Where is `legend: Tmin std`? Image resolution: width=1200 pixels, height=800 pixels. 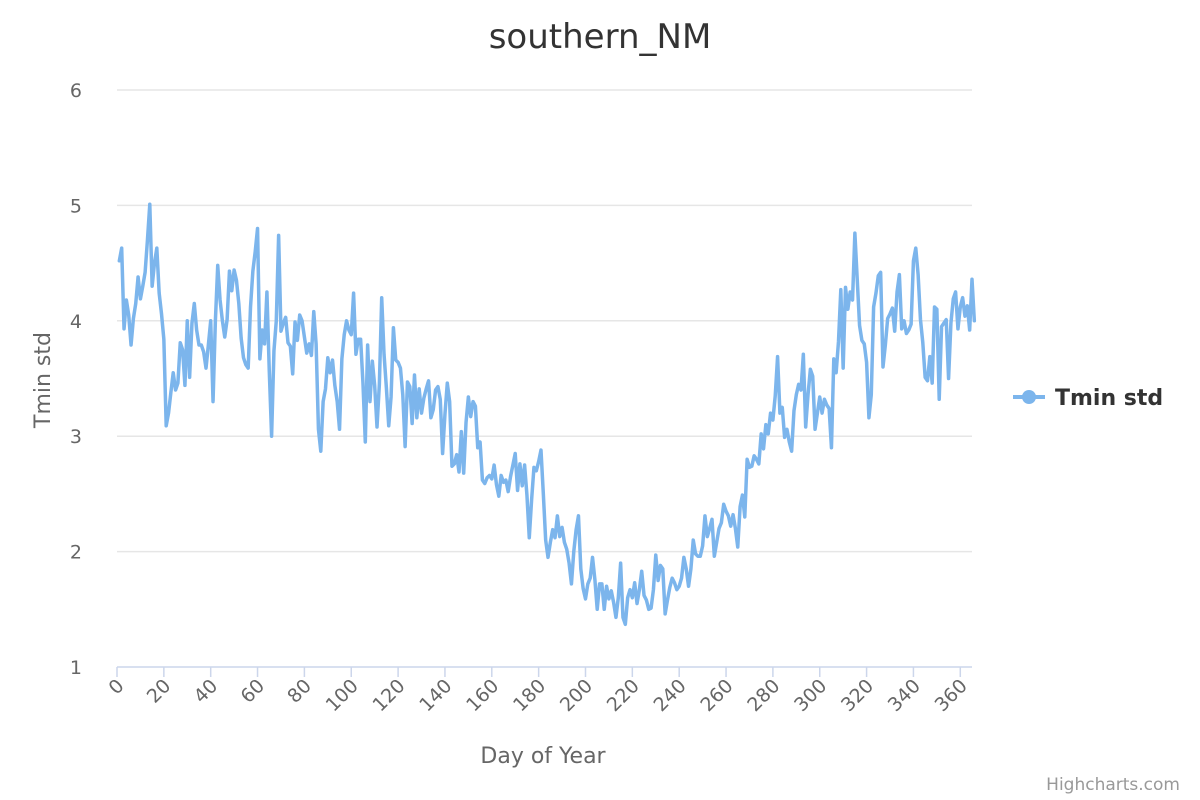
legend: Tmin std is located at coordinates (1088, 398).